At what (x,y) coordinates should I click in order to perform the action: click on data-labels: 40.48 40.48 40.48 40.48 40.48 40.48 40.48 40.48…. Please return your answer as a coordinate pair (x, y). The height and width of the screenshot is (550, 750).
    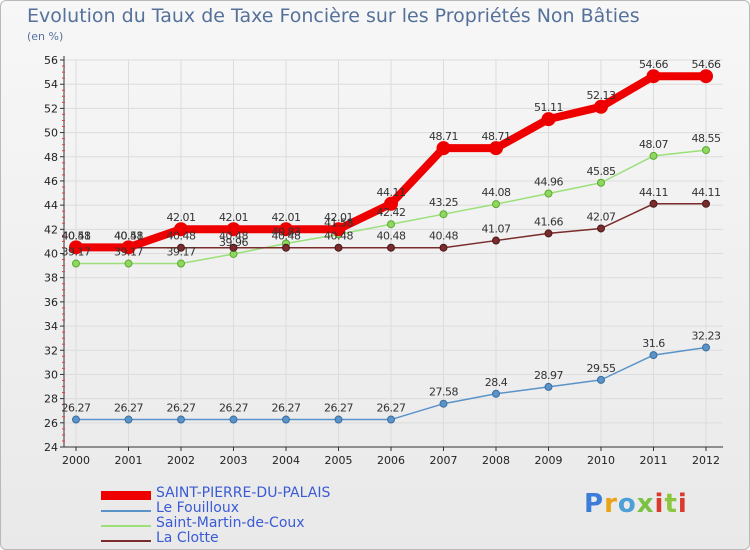
    Looking at the image, I should click on (392, 214).